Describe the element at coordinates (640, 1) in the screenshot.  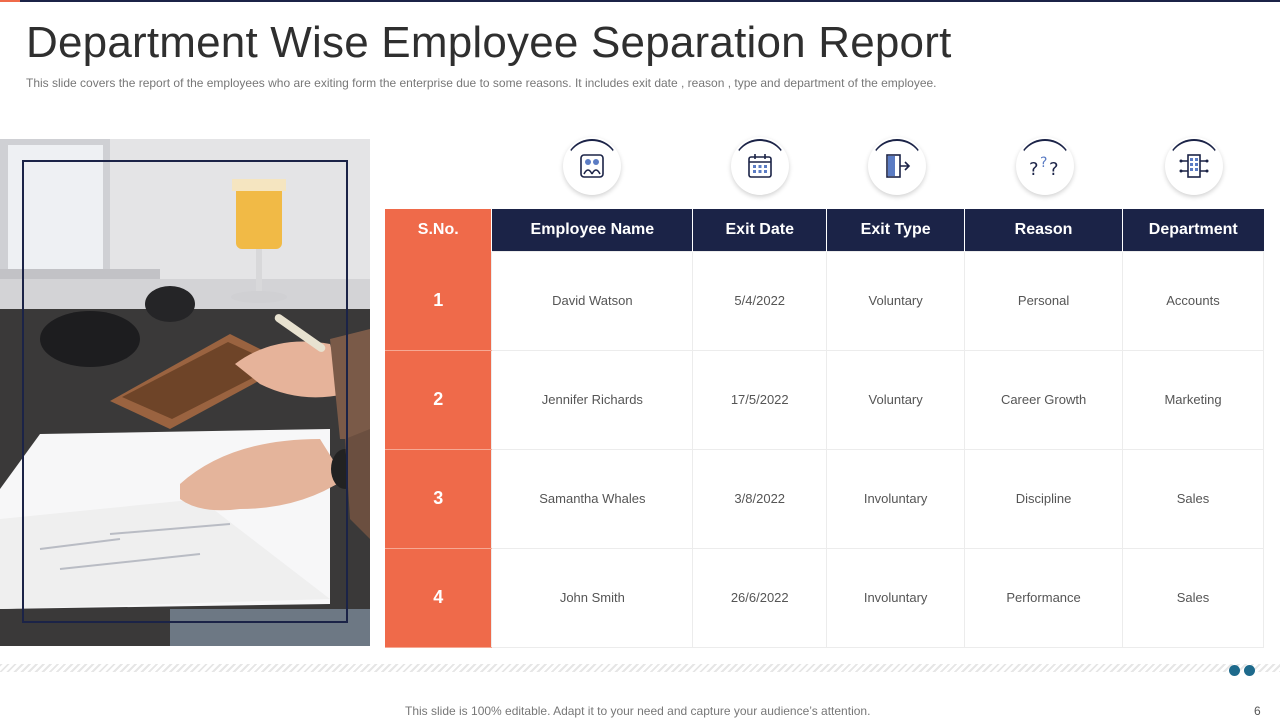
I see `top-border-line` at that location.